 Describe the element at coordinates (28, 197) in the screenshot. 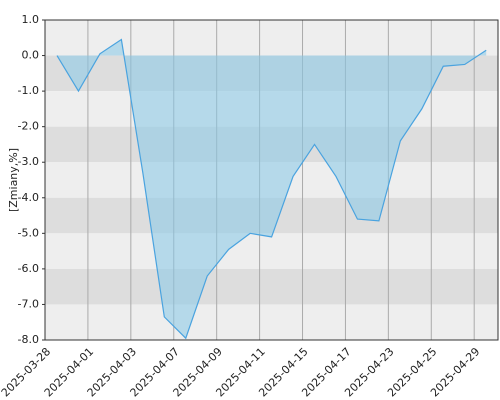

I see `y-tick-label: -4.0` at that location.